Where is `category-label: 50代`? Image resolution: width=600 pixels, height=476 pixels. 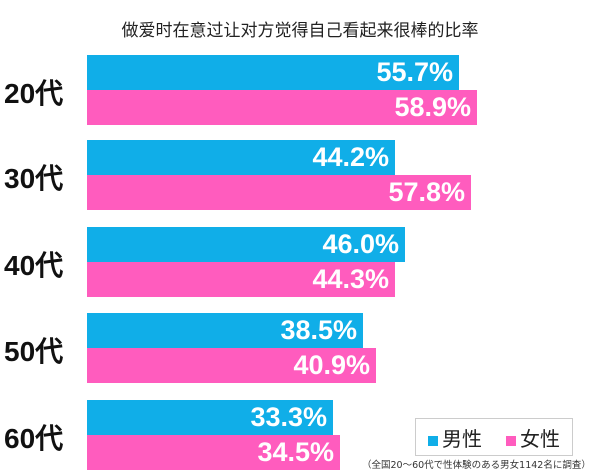 category-label: 50代 is located at coordinates (34, 351).